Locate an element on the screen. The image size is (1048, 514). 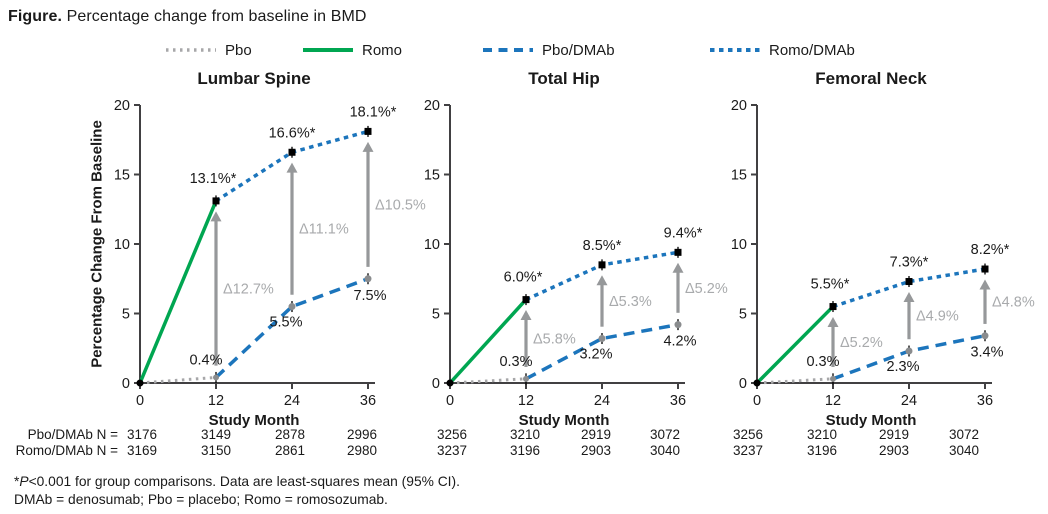
legend-item-romo-dmab: Romo/DMAb is located at coordinates (782, 50).